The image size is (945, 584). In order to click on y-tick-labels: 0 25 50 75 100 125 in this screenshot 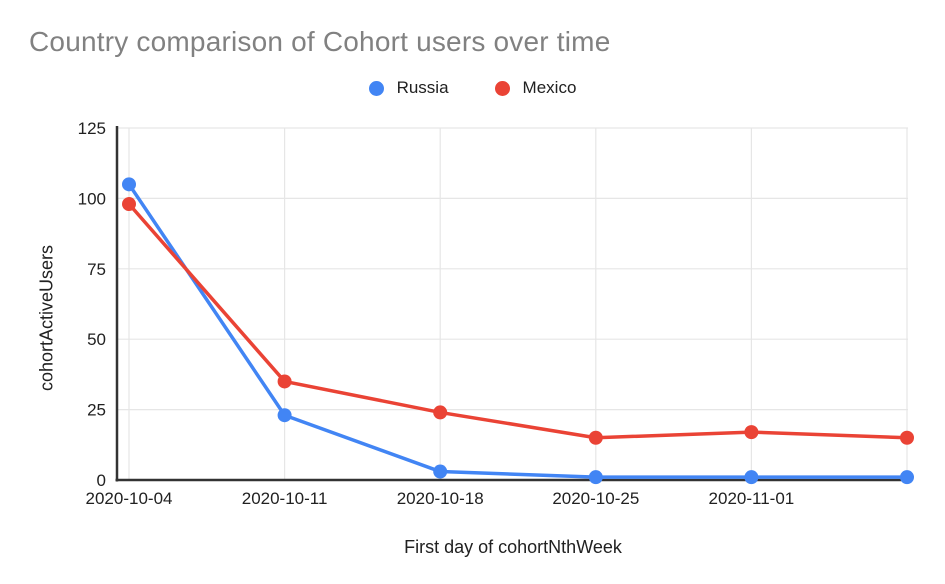, I will do `click(92, 304)`.